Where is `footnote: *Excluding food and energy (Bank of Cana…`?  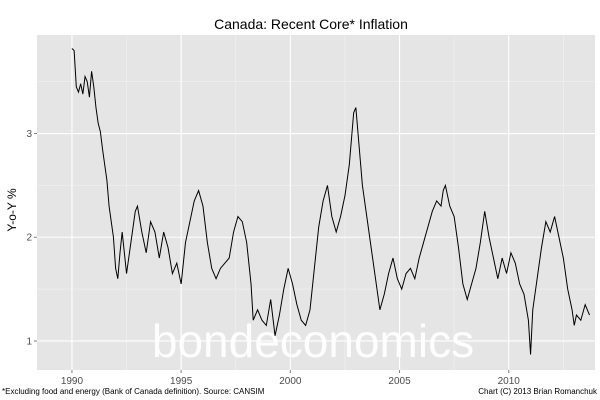
footnote: *Excluding food and energy (Bank of Cana… is located at coordinates (133, 391).